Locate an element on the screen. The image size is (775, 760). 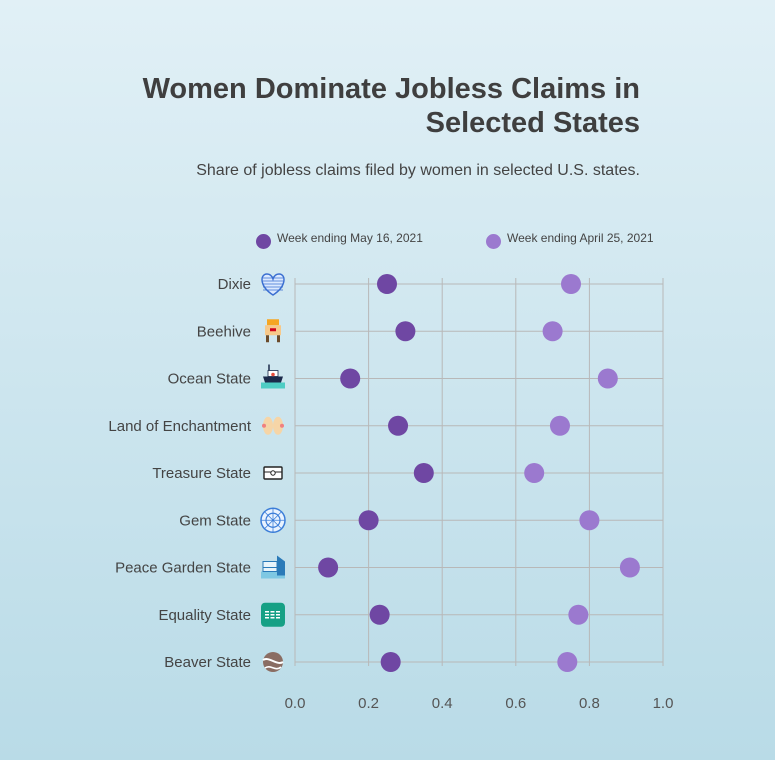
treasure-chest-icon is located at coordinates (273, 473).